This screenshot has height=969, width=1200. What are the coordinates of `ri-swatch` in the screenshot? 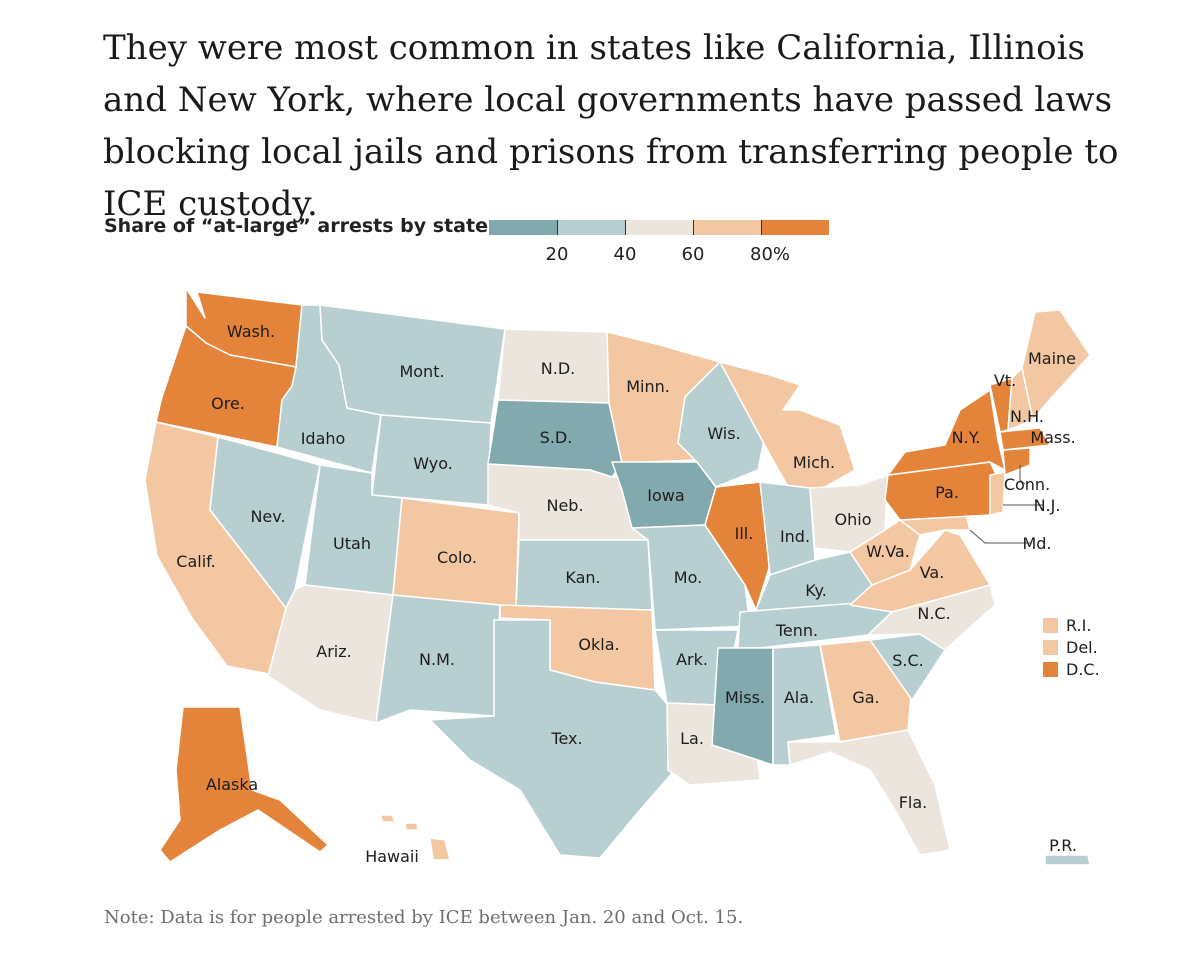 It's located at (1050, 625).